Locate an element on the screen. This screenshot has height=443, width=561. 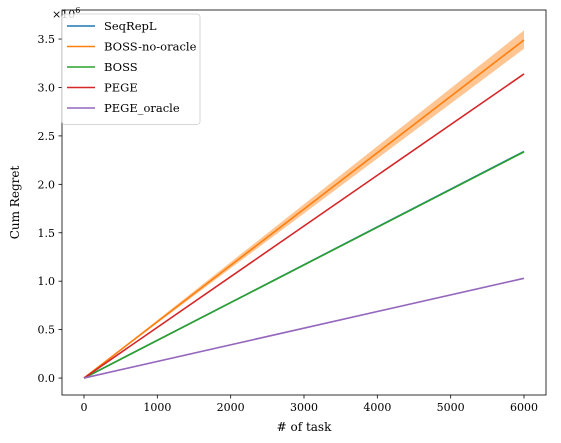
legend-label: BOSS is located at coordinates (121, 67).